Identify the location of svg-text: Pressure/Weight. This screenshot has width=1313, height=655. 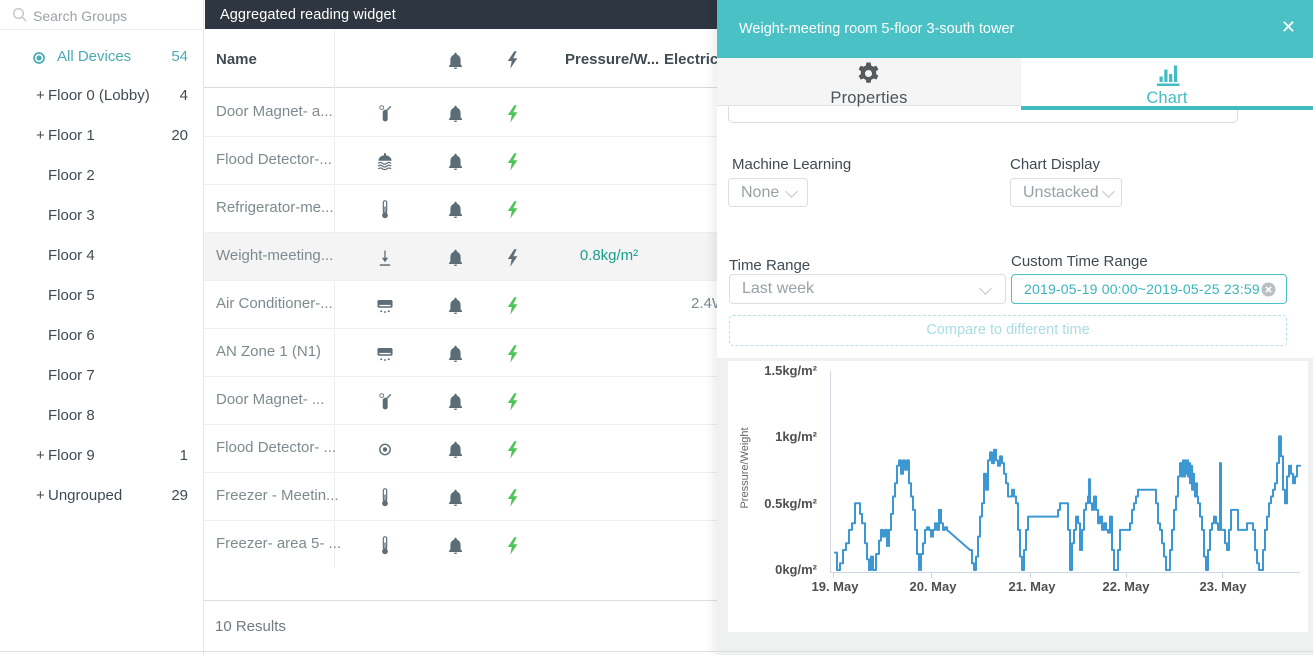
(745, 467).